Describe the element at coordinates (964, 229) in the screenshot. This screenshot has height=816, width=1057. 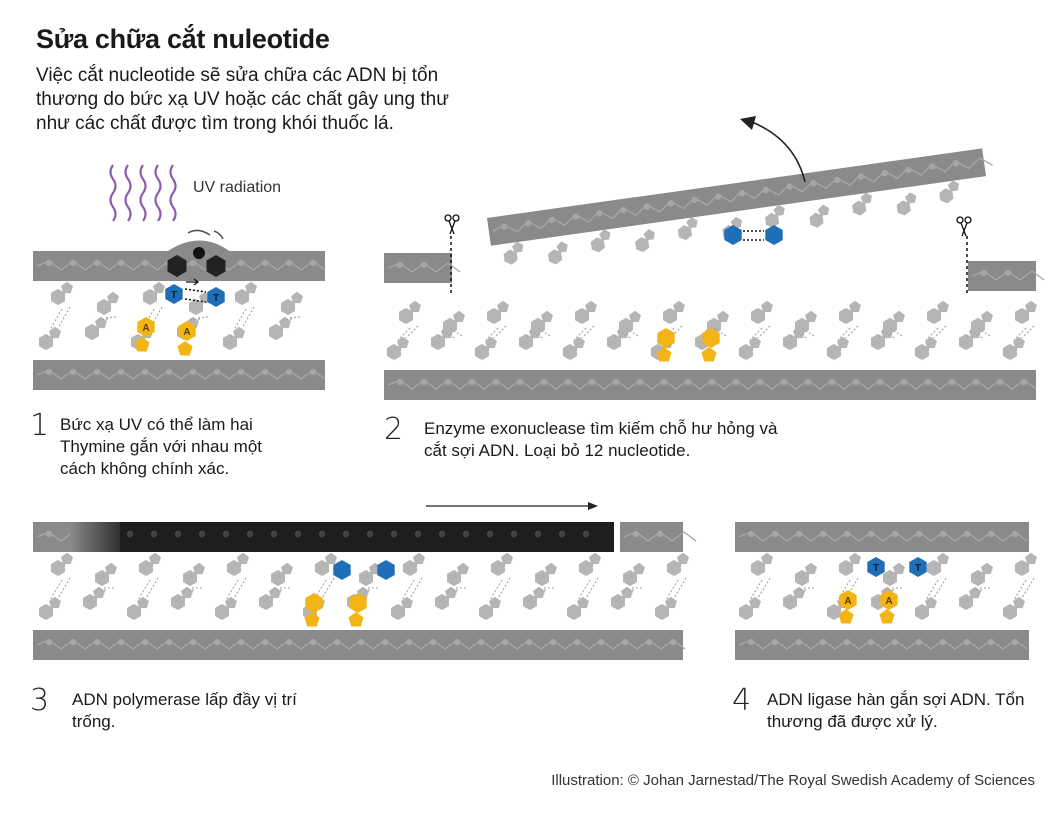
I see `scissors-icon` at that location.